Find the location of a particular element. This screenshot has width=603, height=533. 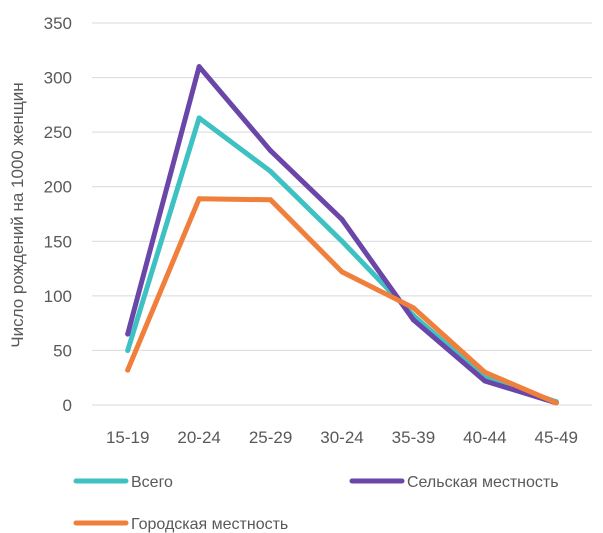

x-tick-label: 45-49 is located at coordinates (556, 437).